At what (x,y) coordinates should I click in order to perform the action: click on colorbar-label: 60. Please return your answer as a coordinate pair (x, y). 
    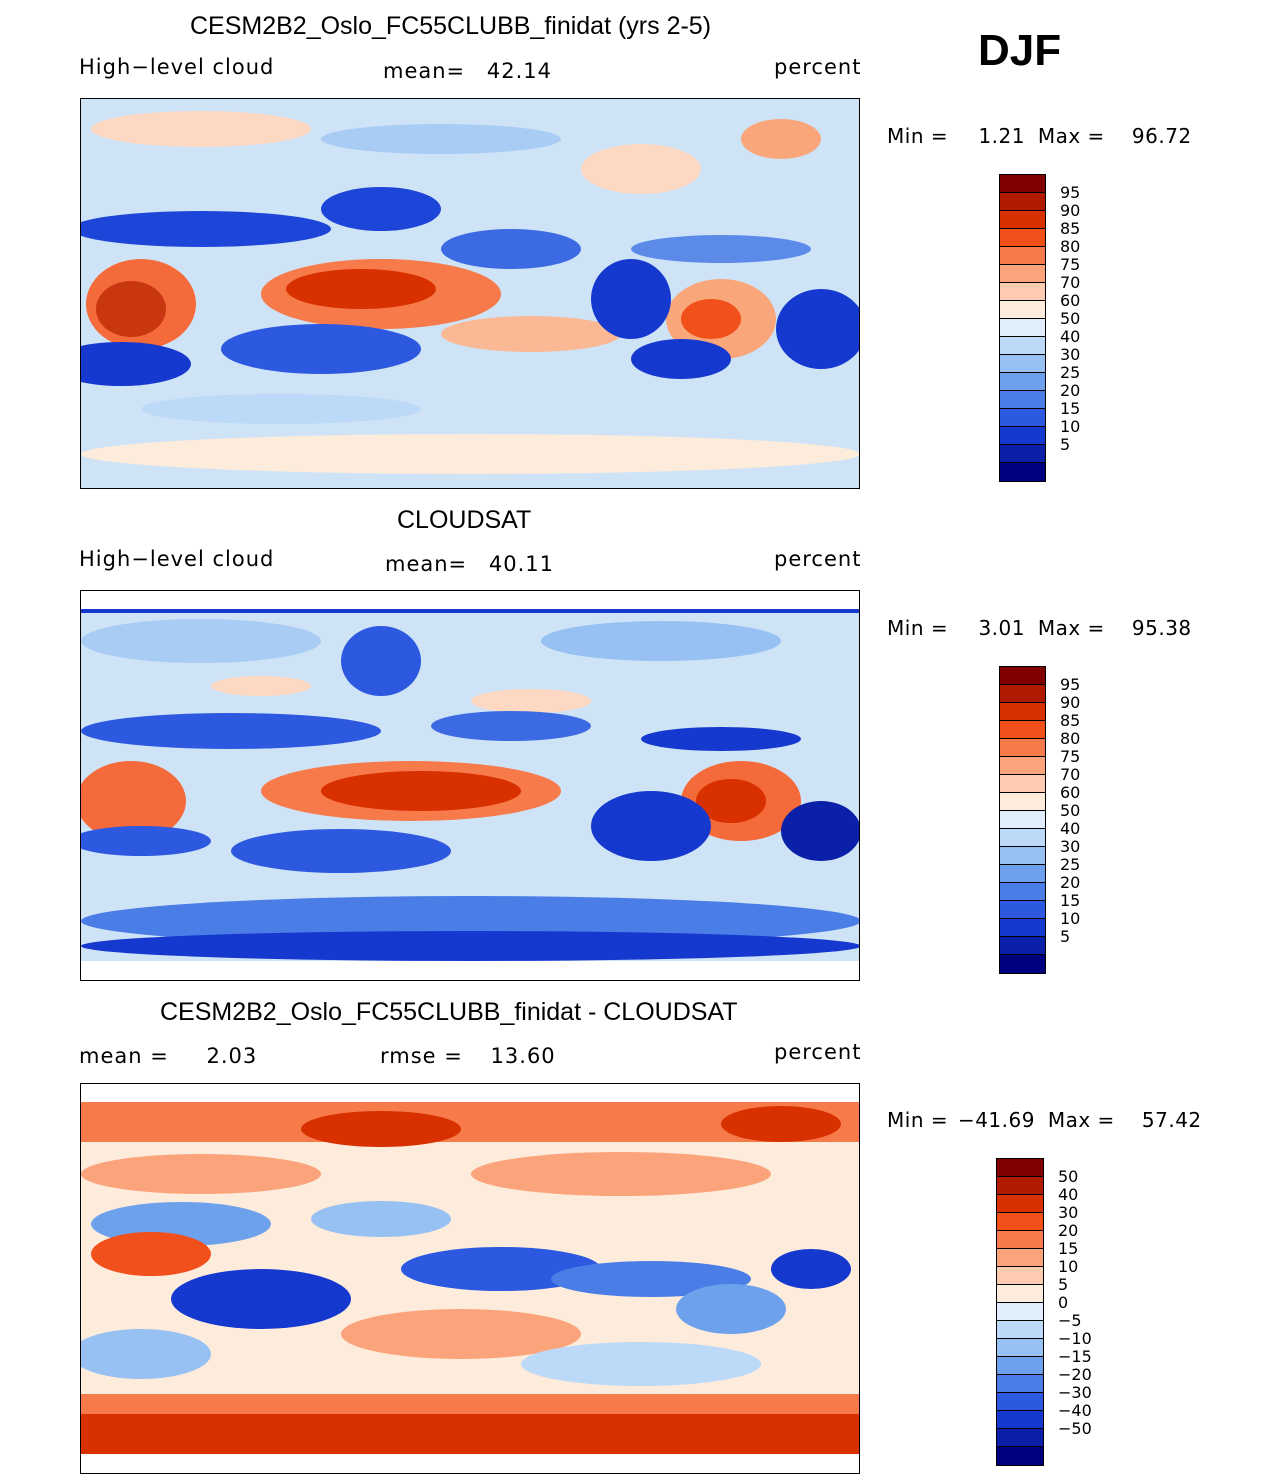
    Looking at the image, I should click on (1070, 300).